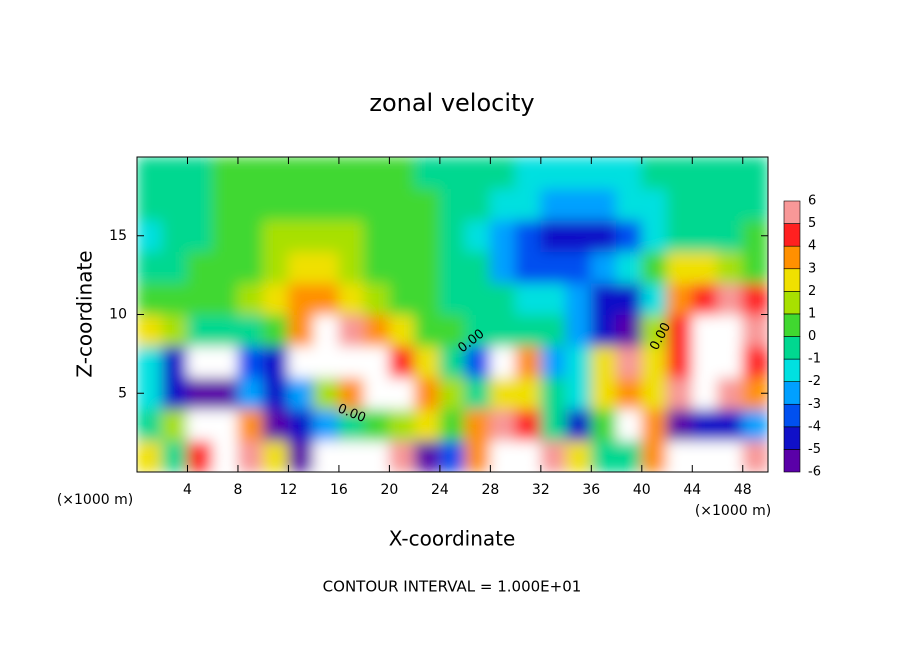 The width and height of the screenshot is (904, 654). I want to click on colorbar-label: 4, so click(812, 246).